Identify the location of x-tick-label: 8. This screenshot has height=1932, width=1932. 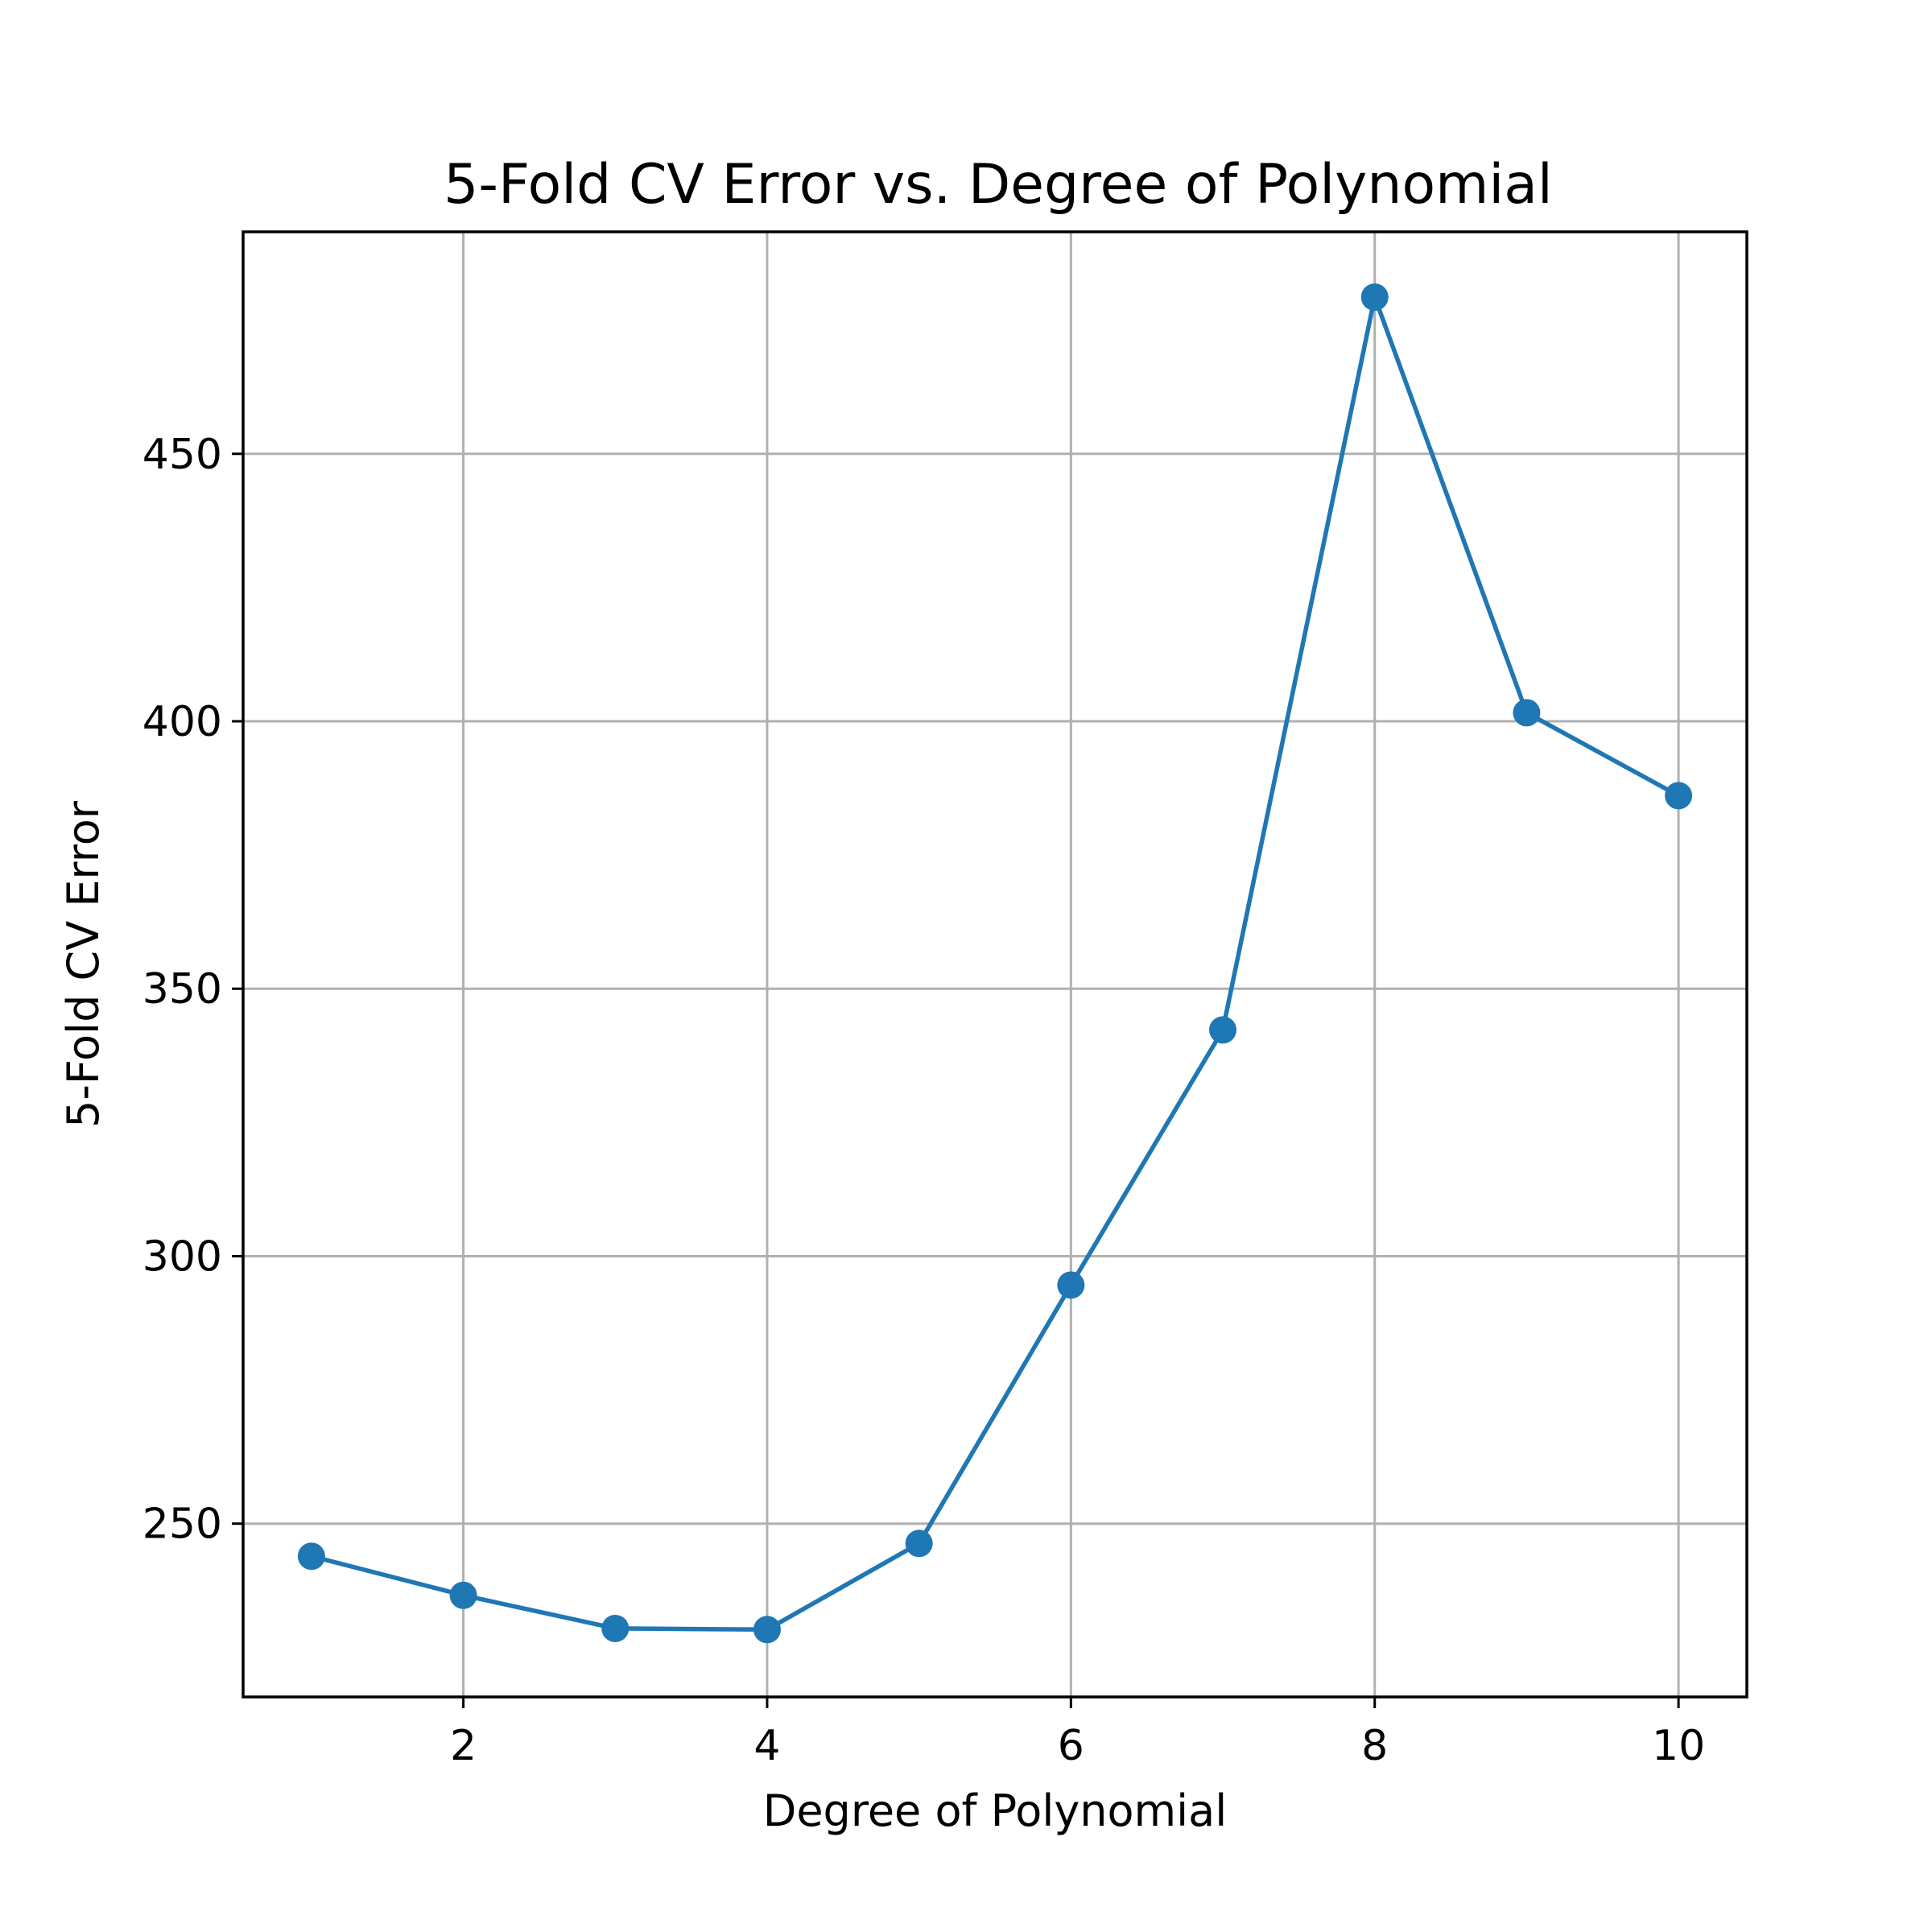
(1374, 1746).